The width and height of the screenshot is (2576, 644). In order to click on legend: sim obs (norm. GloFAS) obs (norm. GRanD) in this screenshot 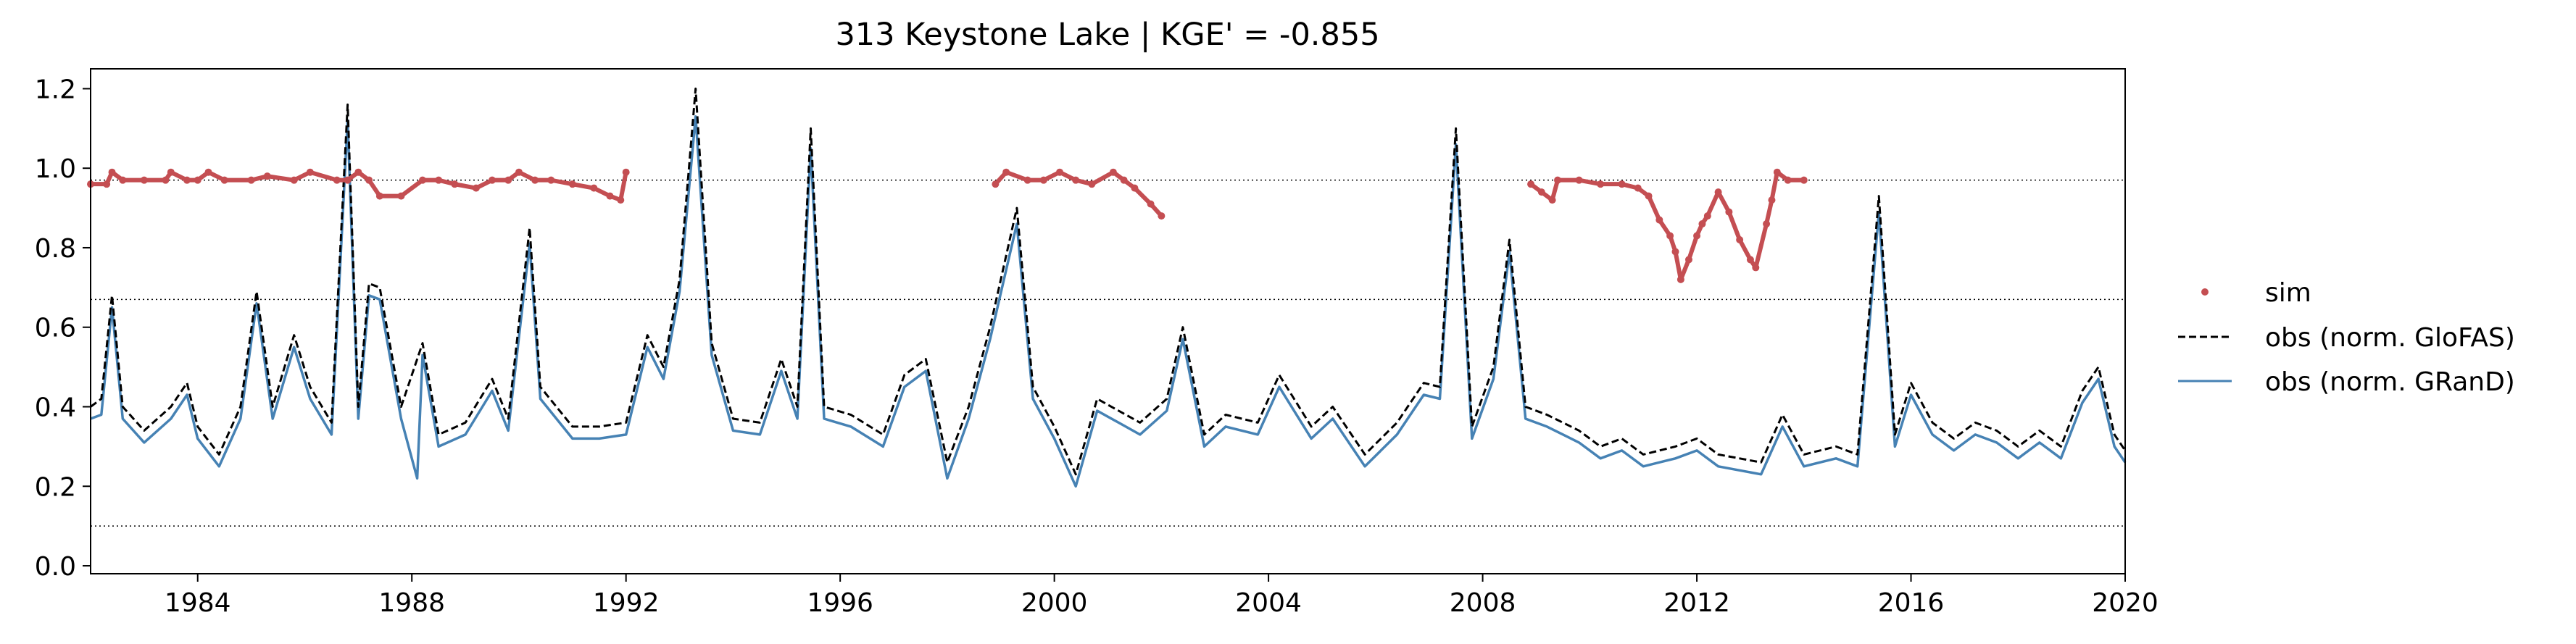, I will do `click(2346, 337)`.